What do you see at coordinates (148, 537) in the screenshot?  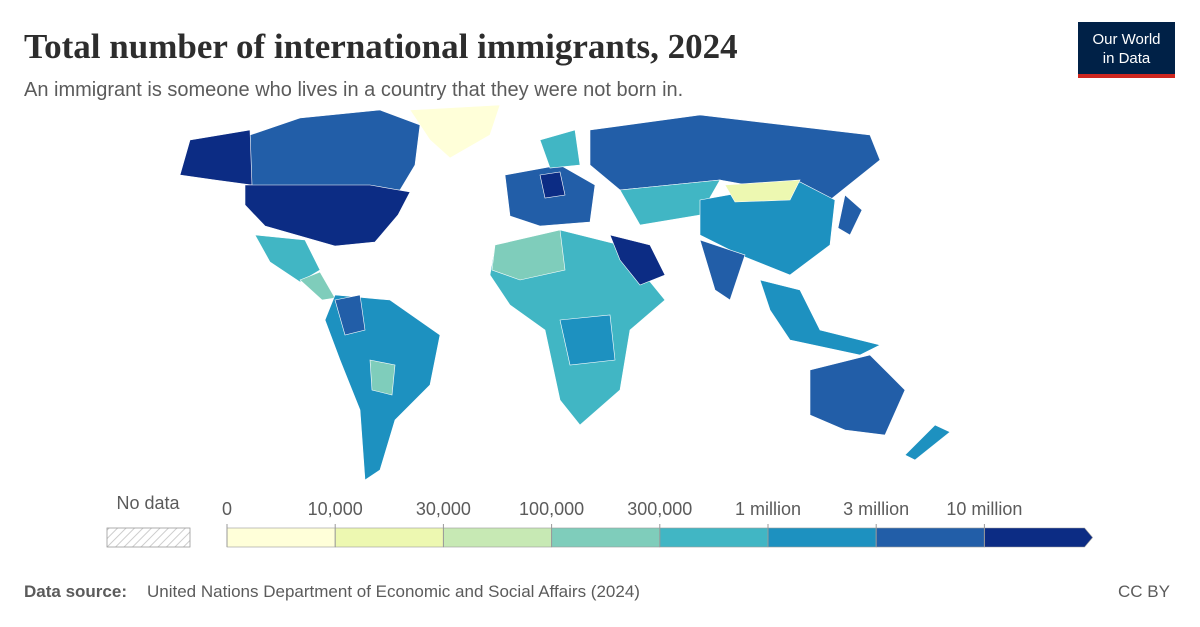 I see `no-data-swatch` at bounding box center [148, 537].